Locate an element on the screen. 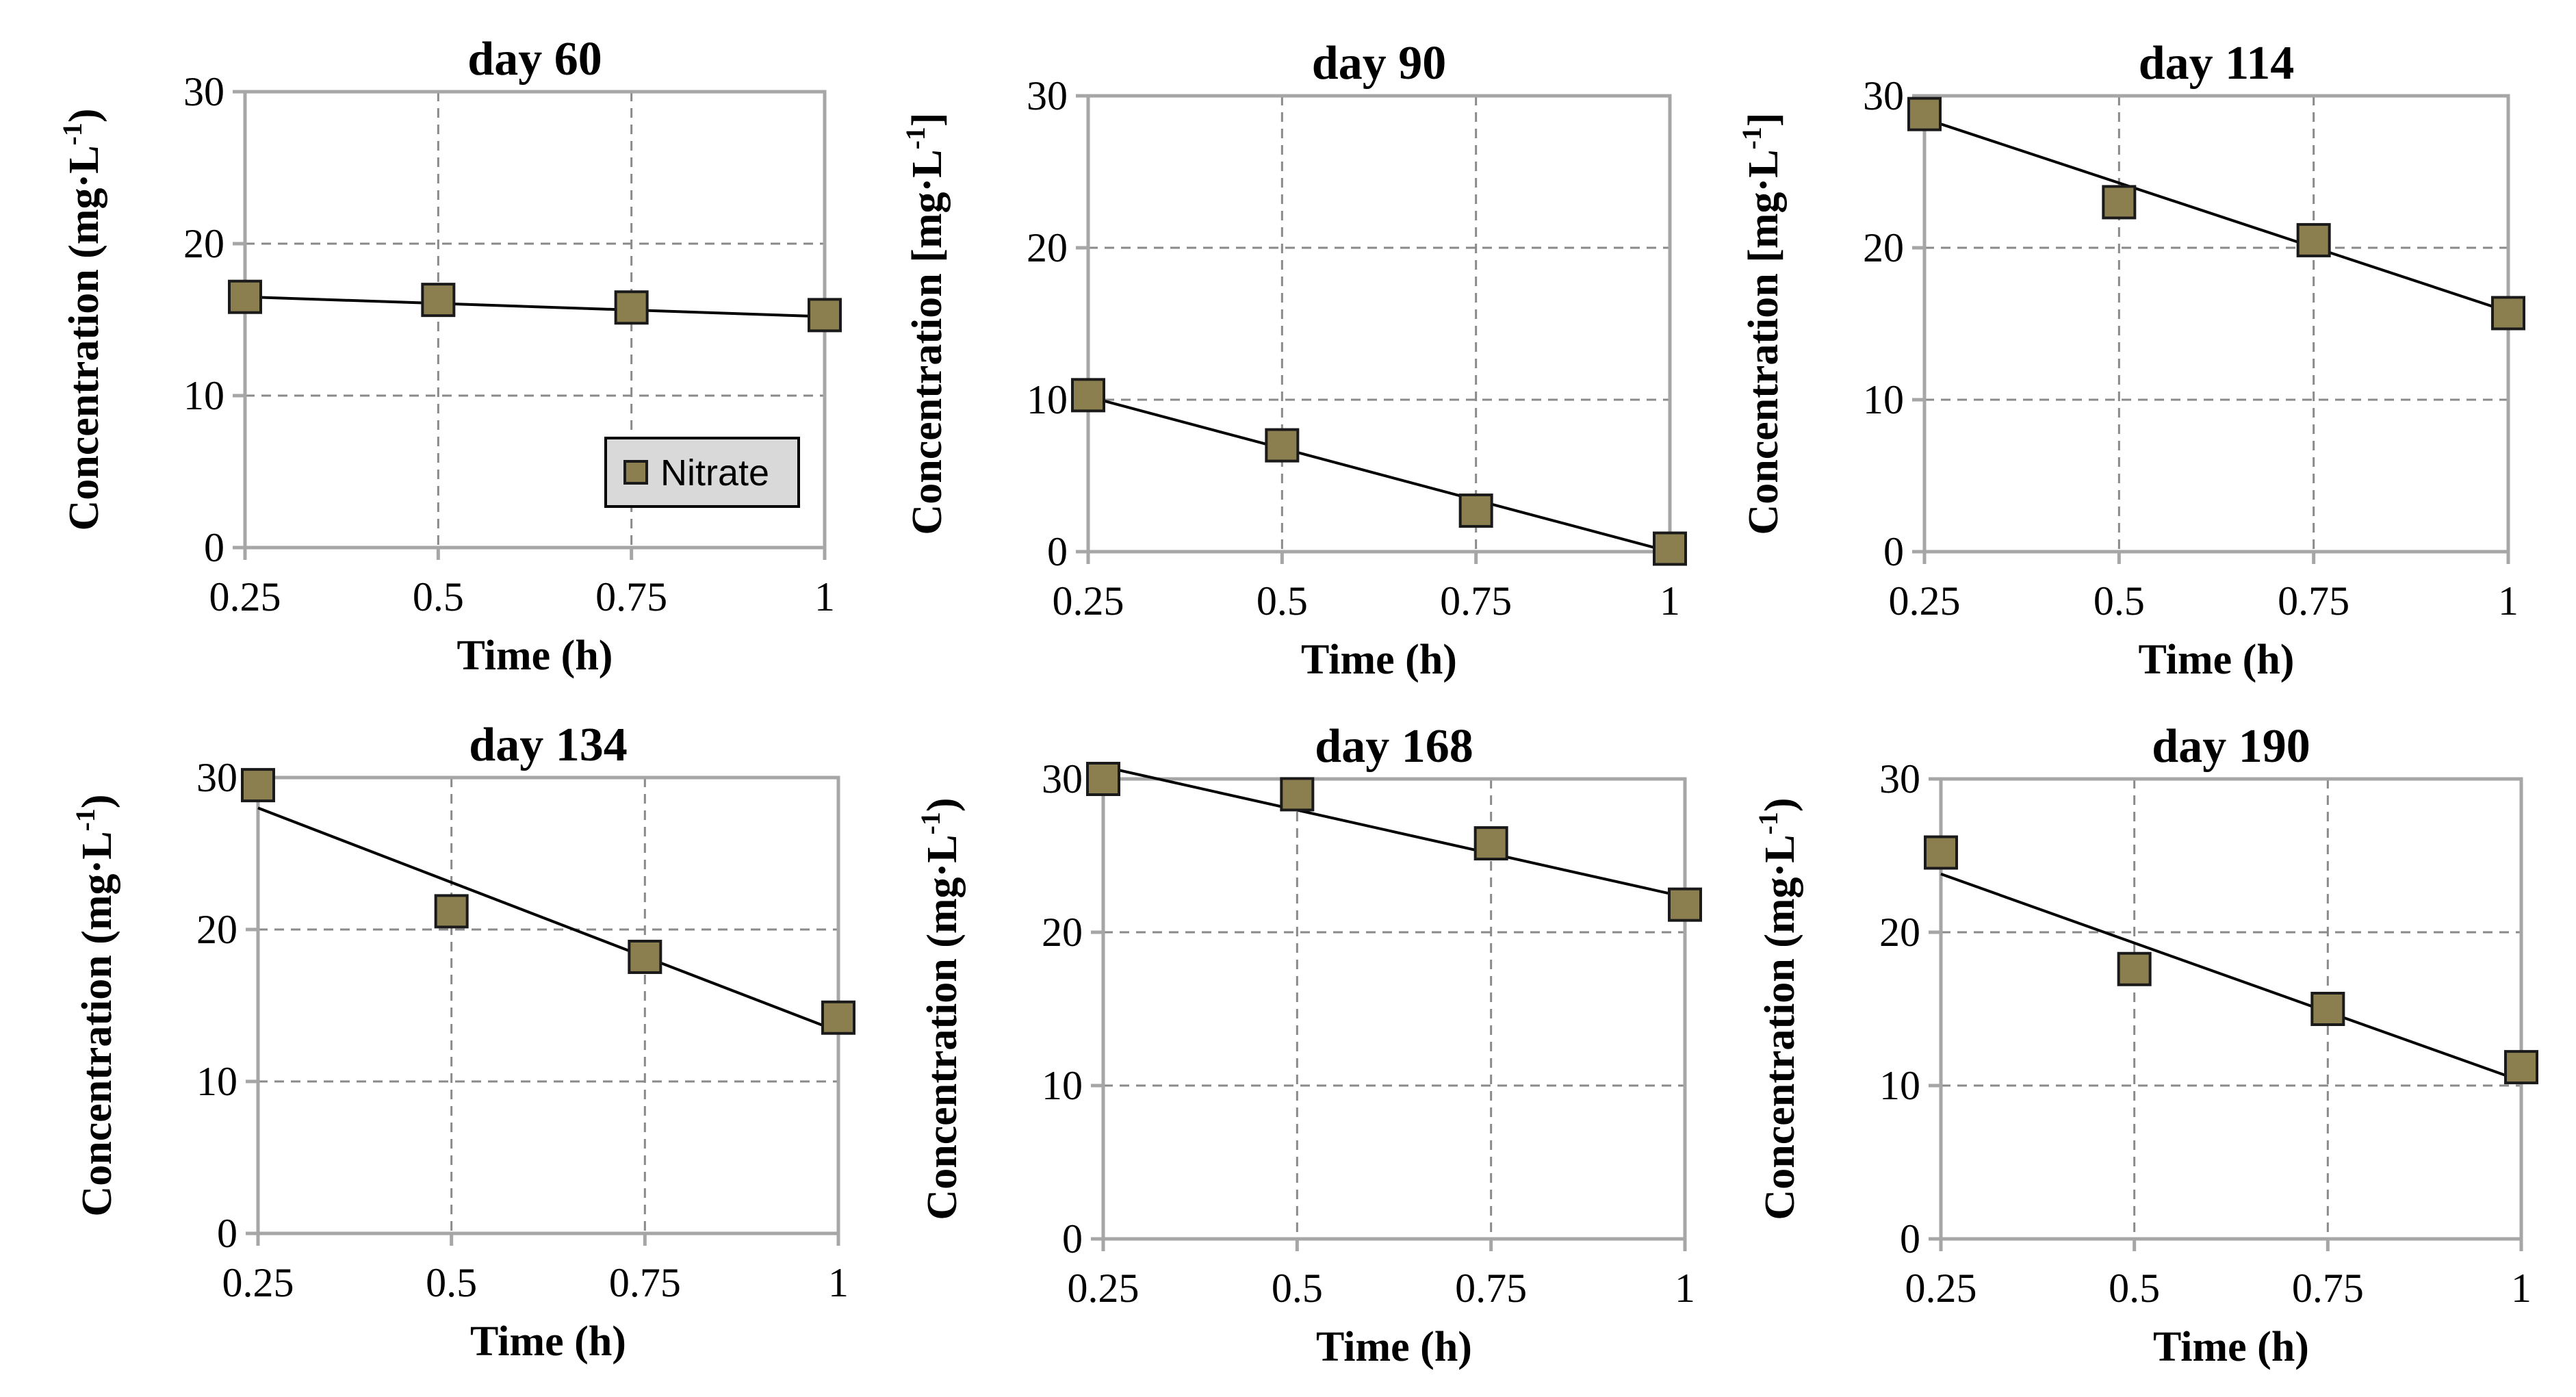 Image resolution: width=2576 pixels, height=1397 pixels. legend-label: Nitrate is located at coordinates (715, 473).